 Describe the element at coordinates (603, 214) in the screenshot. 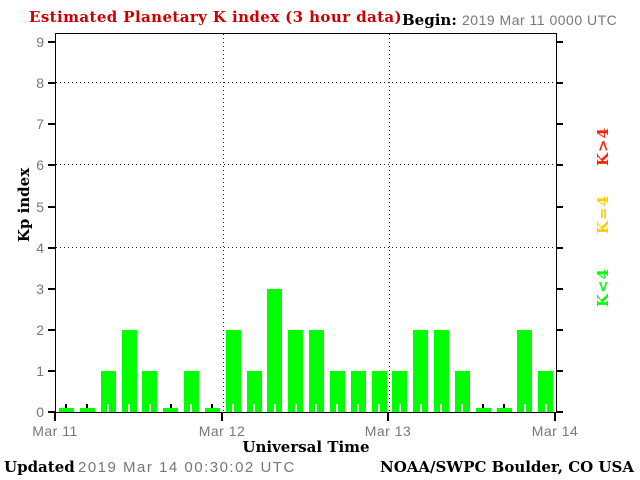

I see `legend-k-eq-4: K=4` at that location.